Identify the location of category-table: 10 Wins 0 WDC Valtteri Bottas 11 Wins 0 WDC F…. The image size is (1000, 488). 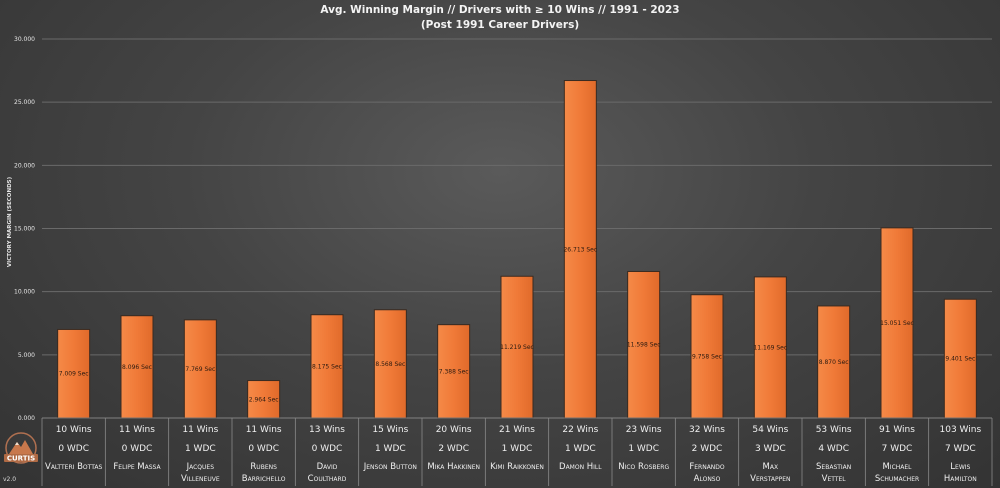
(517, 451).